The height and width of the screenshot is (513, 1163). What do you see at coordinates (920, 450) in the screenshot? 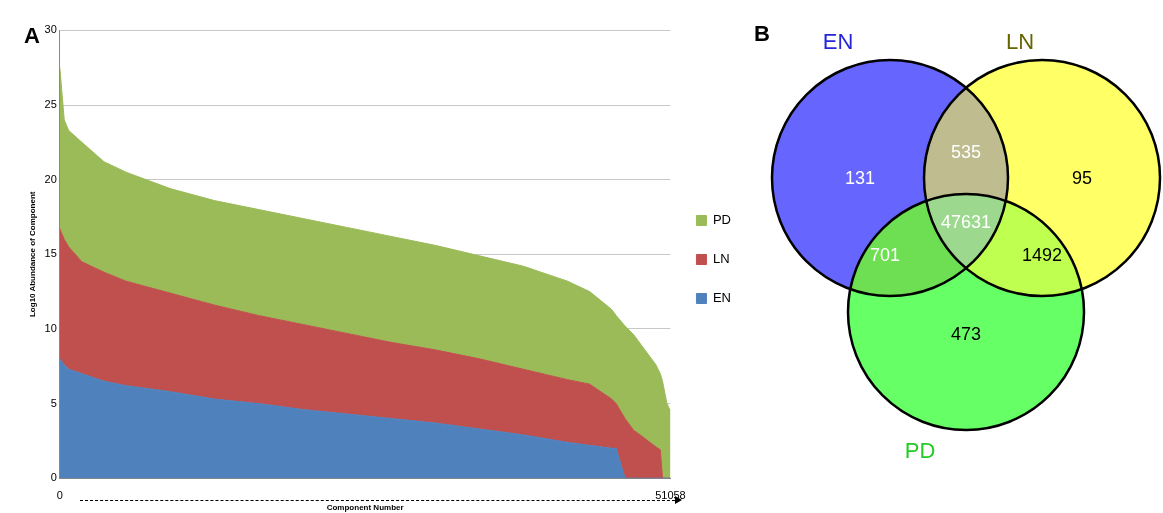
I see `text: PD` at bounding box center [920, 450].